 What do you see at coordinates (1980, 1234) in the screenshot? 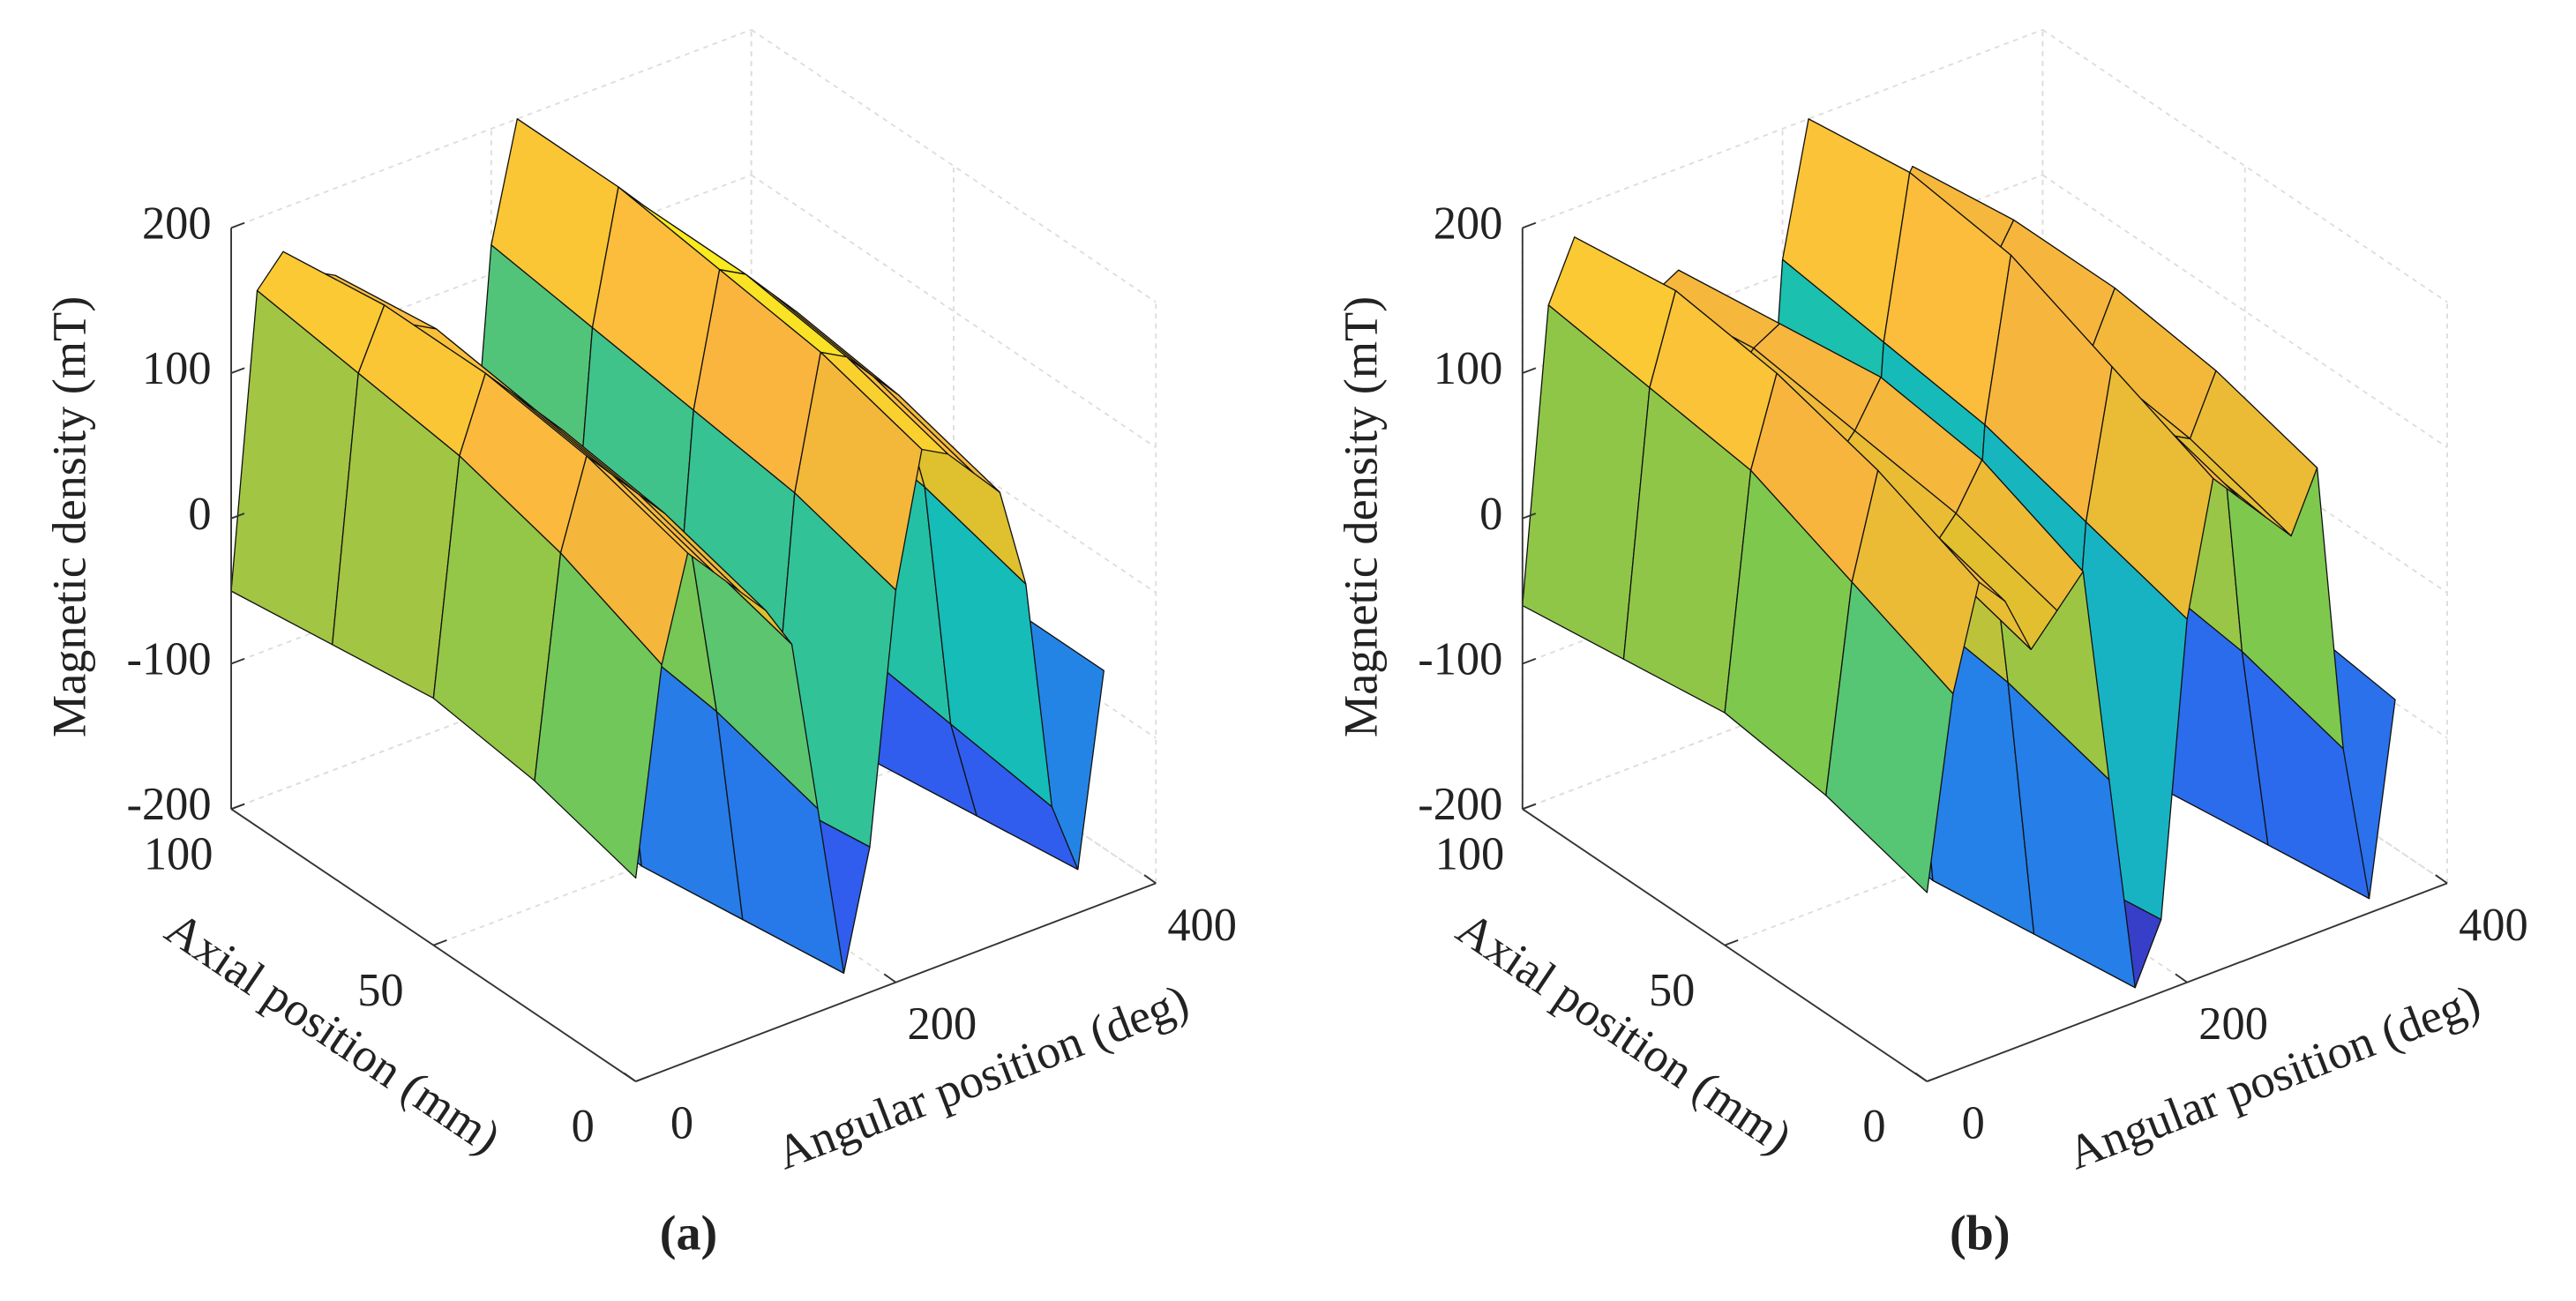
I see `panel-label: (b)` at bounding box center [1980, 1234].